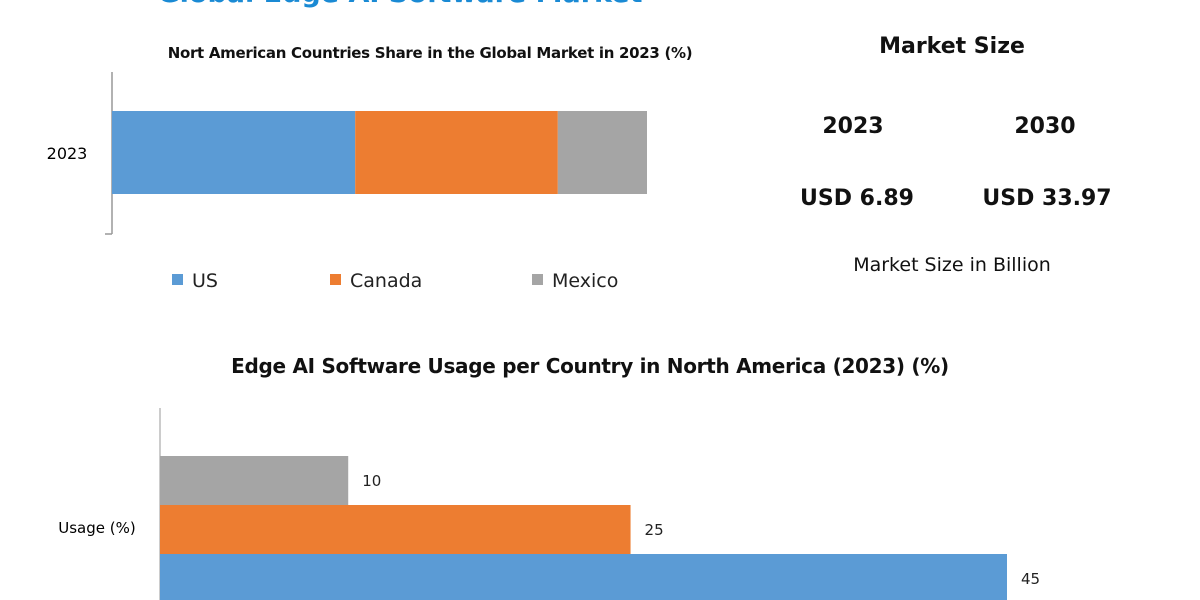  I want to click on legend-label-canada: Canada, so click(386, 281).